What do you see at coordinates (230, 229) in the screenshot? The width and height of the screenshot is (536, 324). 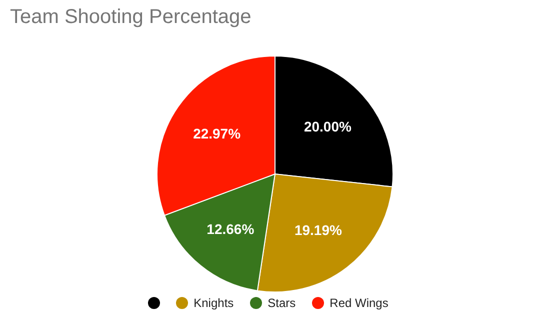 I see `data-label: 12.66%` at bounding box center [230, 229].